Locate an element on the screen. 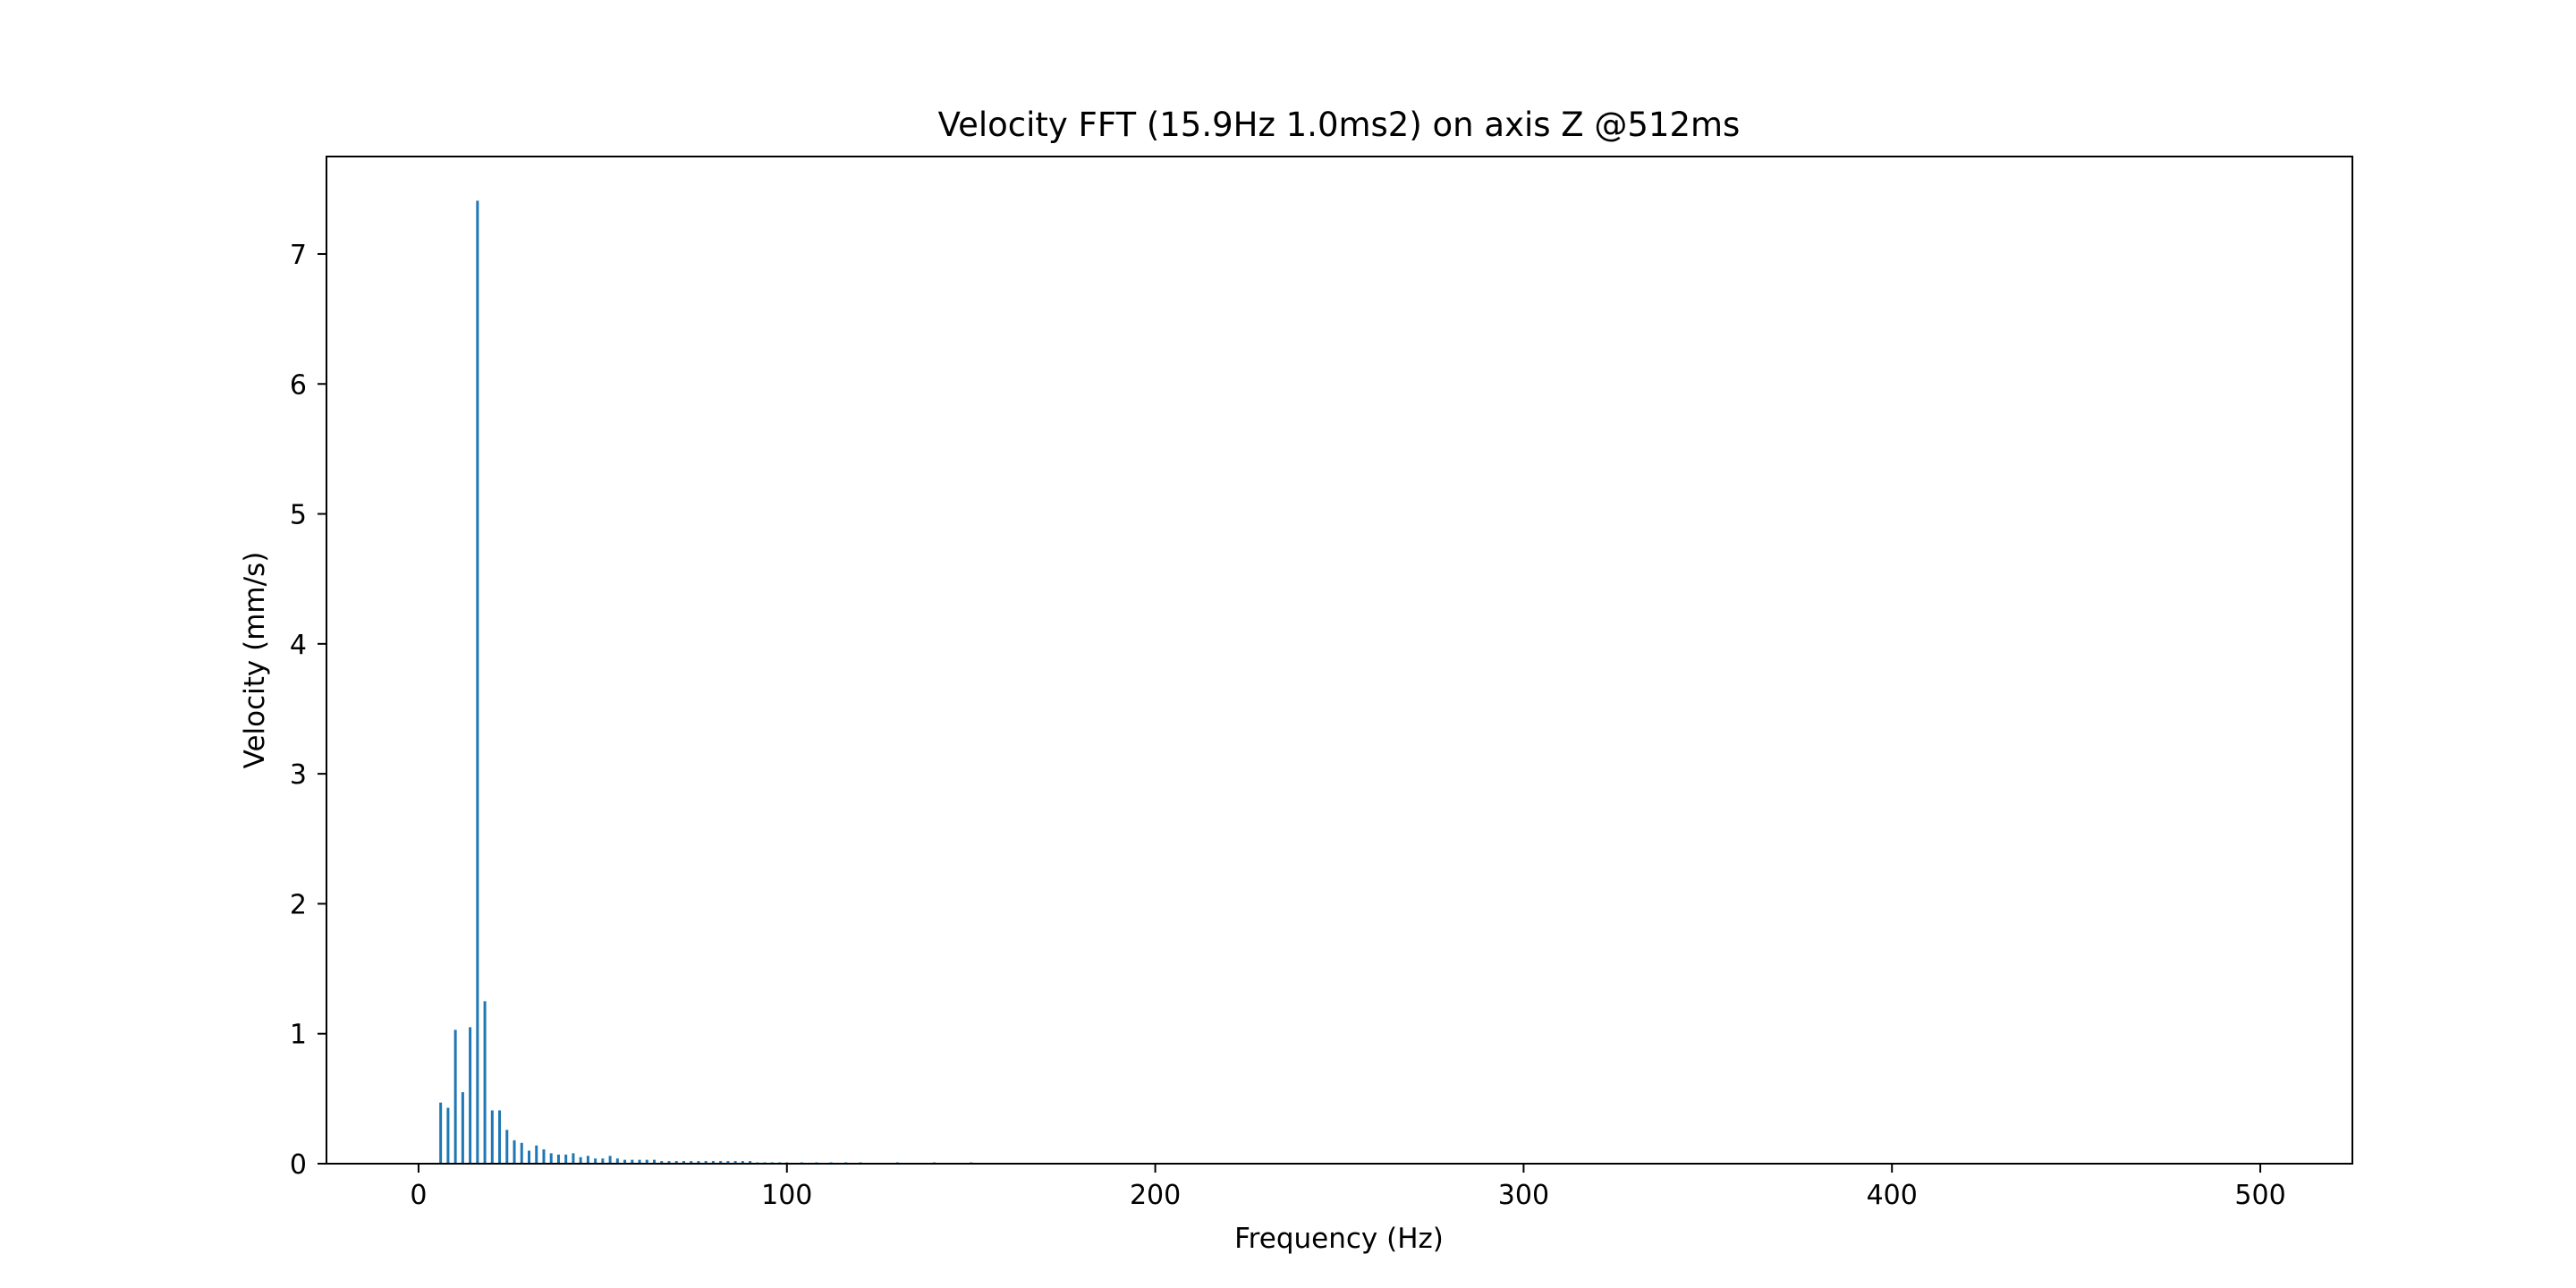 The height and width of the screenshot is (1288, 2576). x-axis-label: Frequency (Hz) is located at coordinates (1339, 1239).